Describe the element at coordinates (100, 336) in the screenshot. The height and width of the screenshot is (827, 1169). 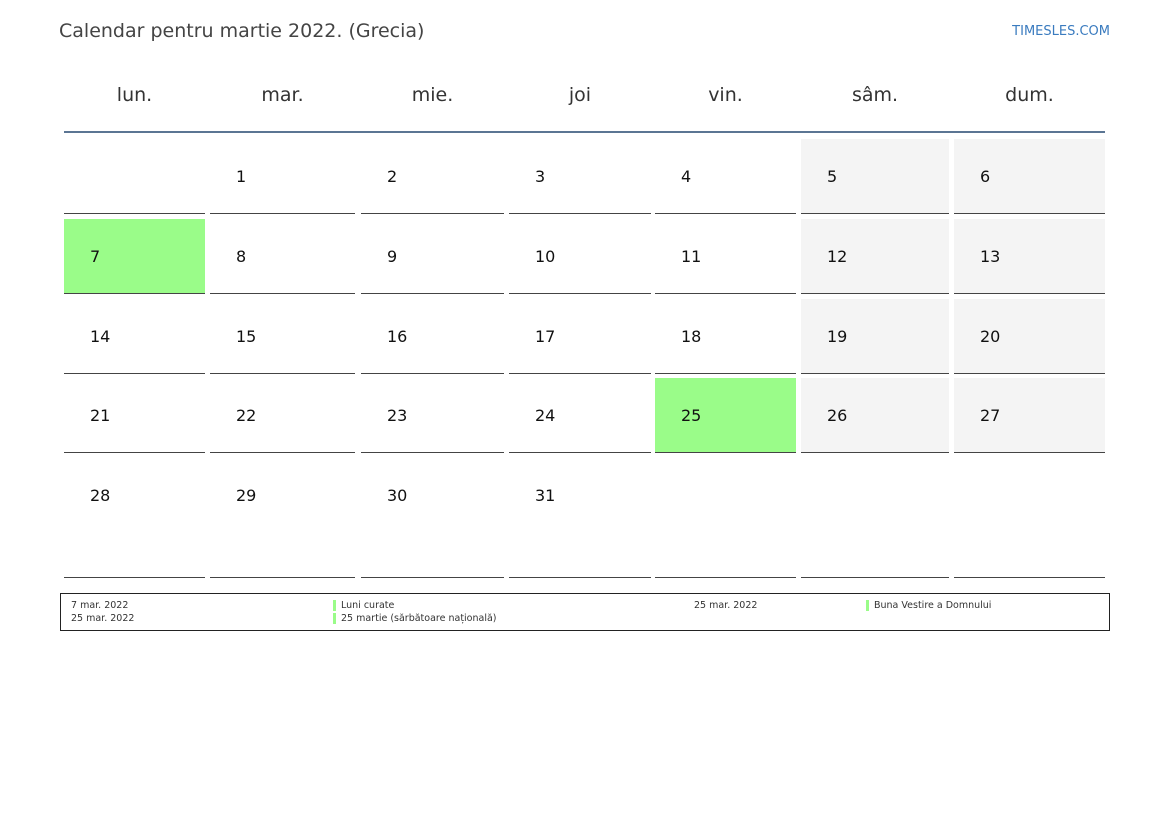
I see `day-number: 14` at that location.